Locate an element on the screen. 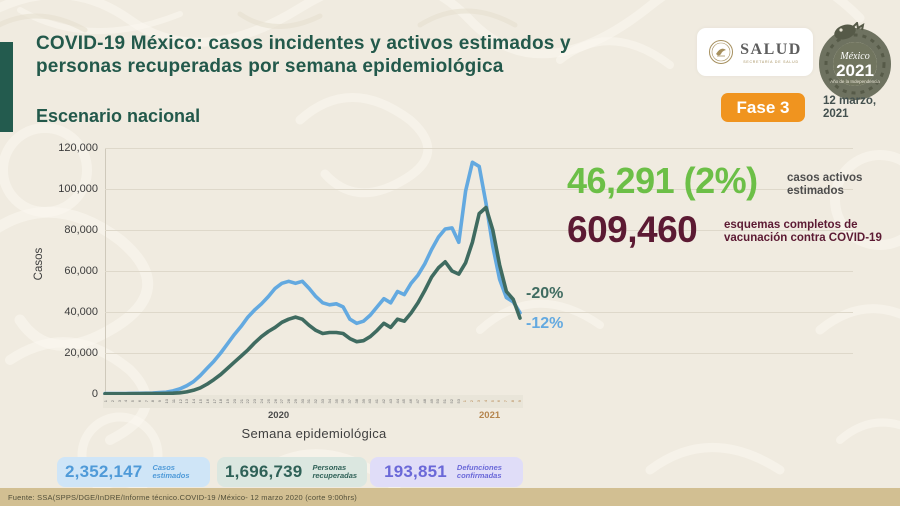 This screenshot has height=506, width=900. week-tick-label: 39 is located at coordinates (363, 401).